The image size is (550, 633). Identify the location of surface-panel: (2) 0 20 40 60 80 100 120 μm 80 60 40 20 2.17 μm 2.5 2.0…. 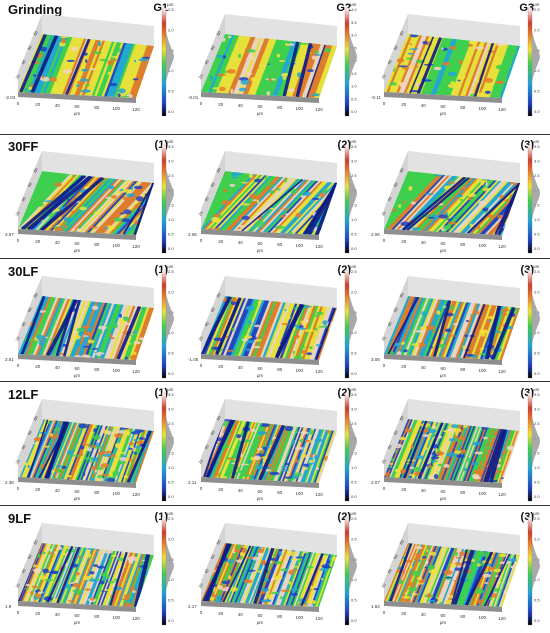
(271, 568).